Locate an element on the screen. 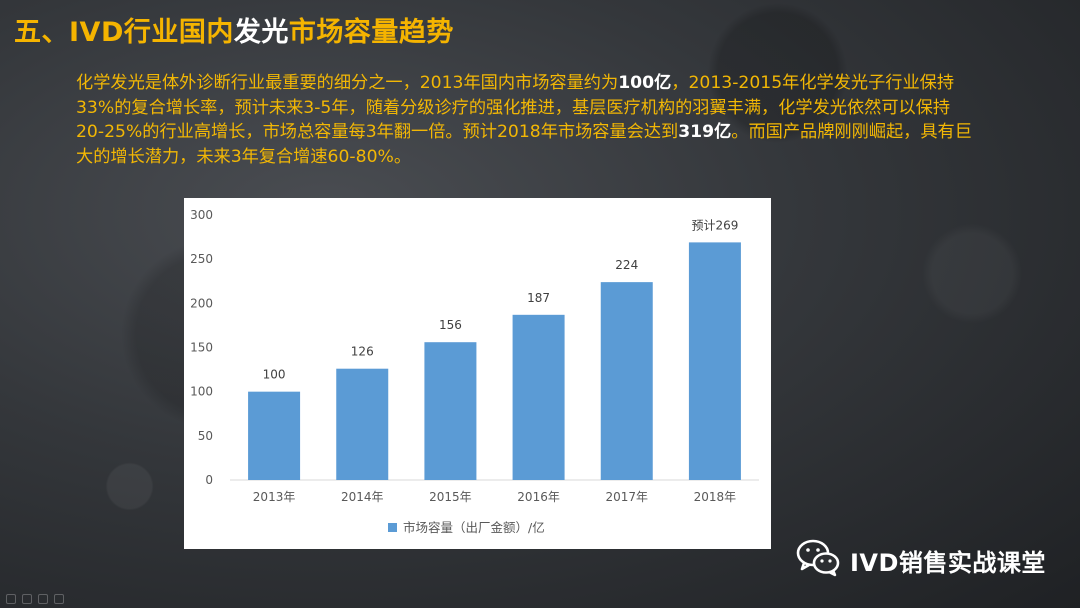 The width and height of the screenshot is (1080, 608). y-tick-label: 300 is located at coordinates (201, 215).